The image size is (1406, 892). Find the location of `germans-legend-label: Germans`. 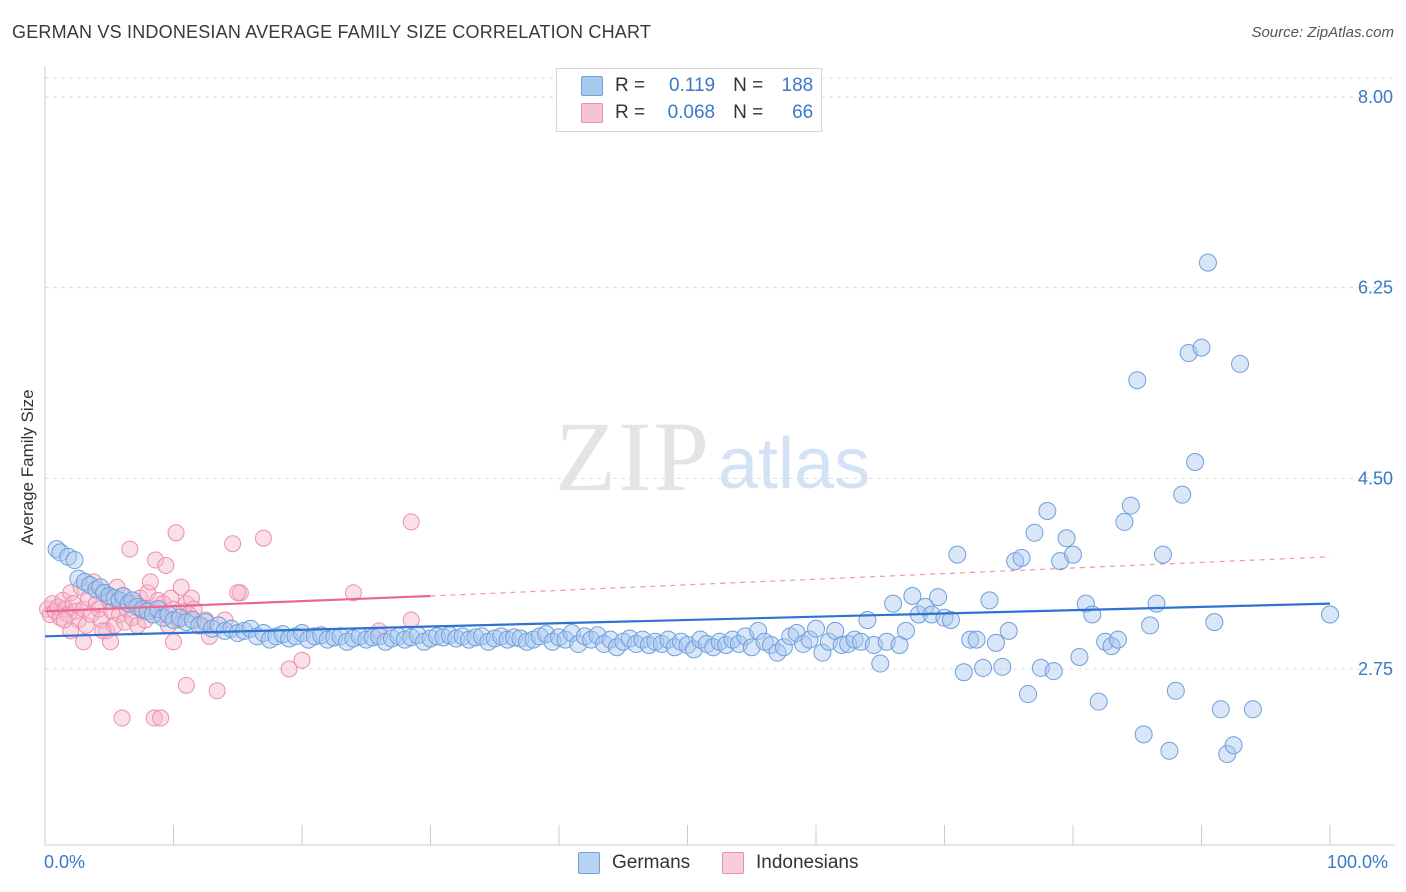

germans-legend-label: Germans is located at coordinates (651, 862).